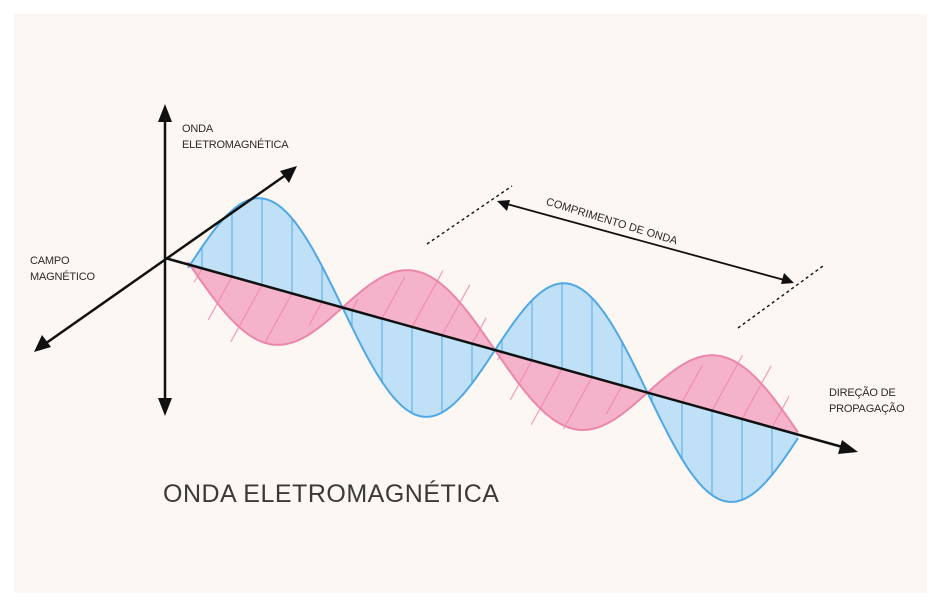 Image resolution: width=941 pixels, height=607 pixels. I want to click on electric-wave-label-line2: ELETROMAGNÉTICA, so click(235, 145).